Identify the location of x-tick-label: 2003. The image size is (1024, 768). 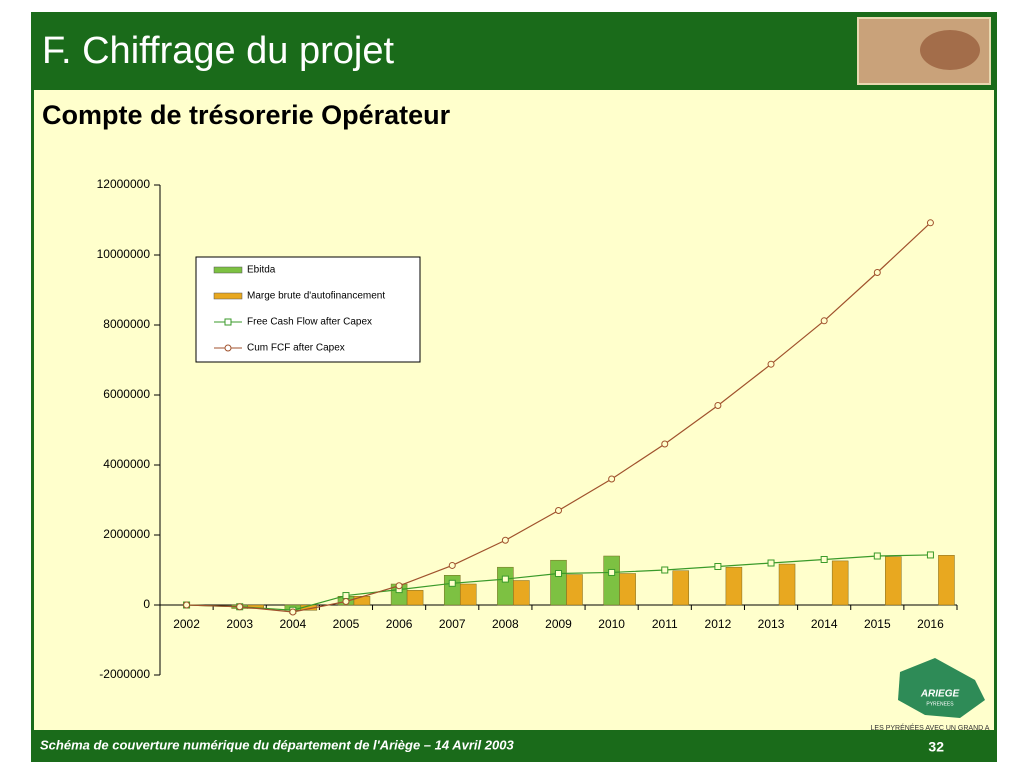
(239, 624).